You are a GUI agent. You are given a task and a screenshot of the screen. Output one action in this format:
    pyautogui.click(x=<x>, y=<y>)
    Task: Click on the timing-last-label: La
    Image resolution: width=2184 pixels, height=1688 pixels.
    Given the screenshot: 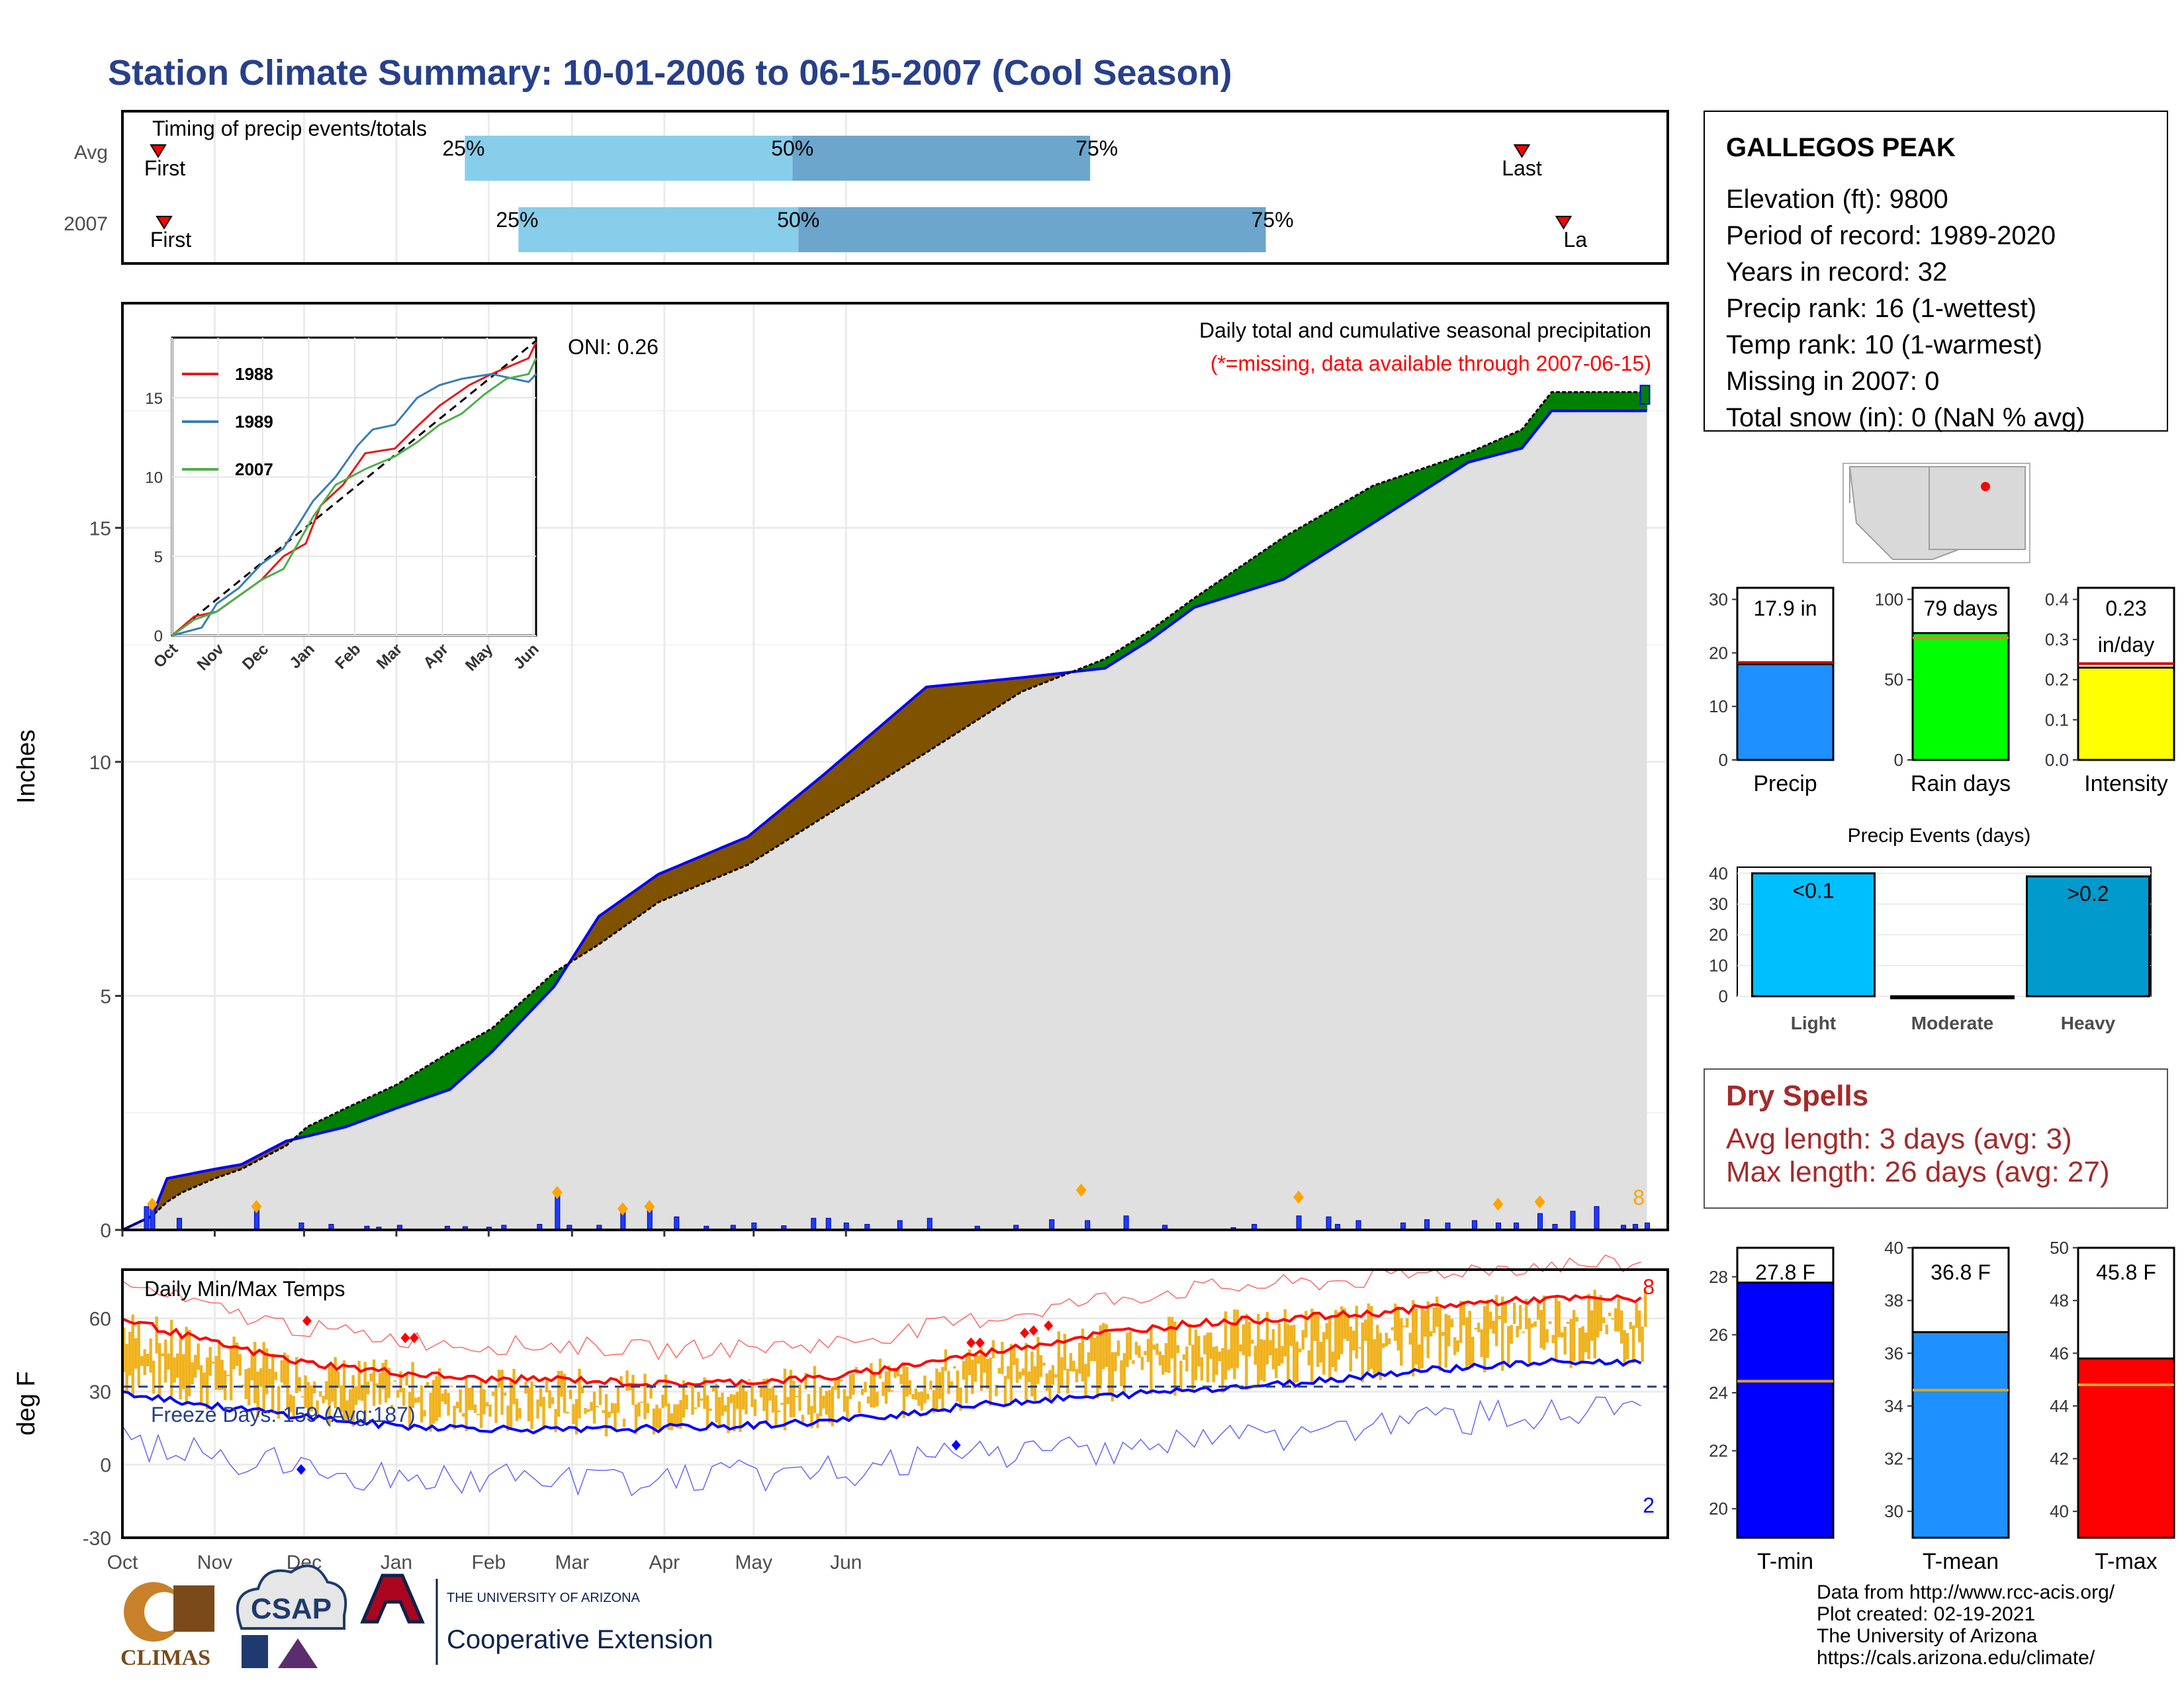 What is the action you would take?
    pyautogui.click(x=1576, y=240)
    